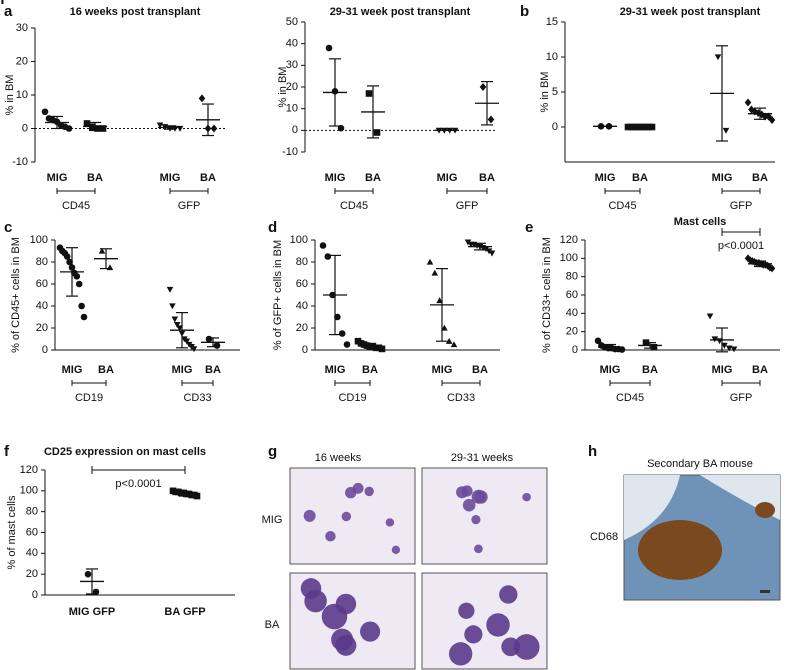  Describe the element at coordinates (592, 451) in the screenshot. I see `panel-letter: h` at that location.